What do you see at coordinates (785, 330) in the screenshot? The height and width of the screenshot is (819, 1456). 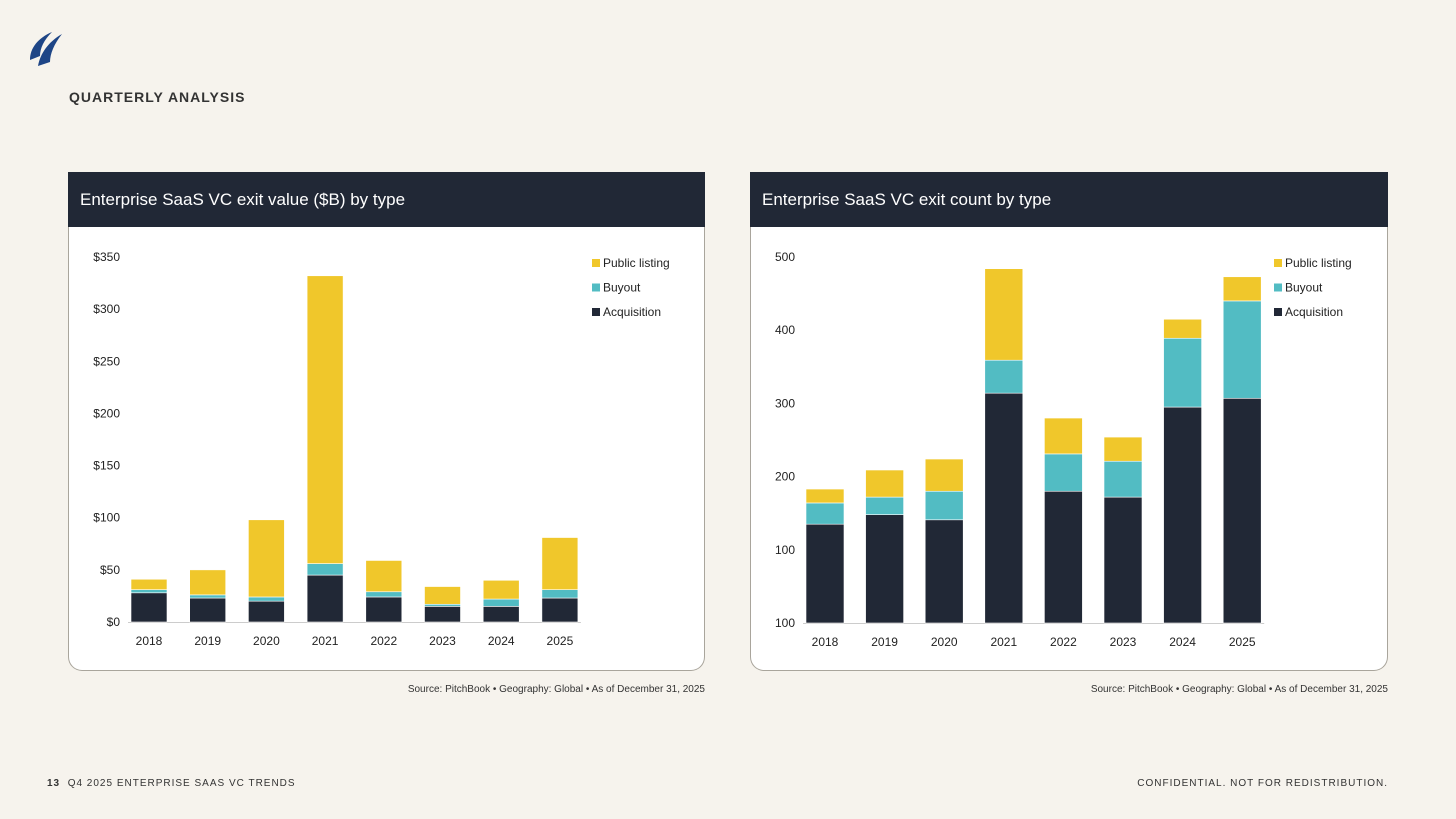 I see `y-tick-label: 400` at bounding box center [785, 330].